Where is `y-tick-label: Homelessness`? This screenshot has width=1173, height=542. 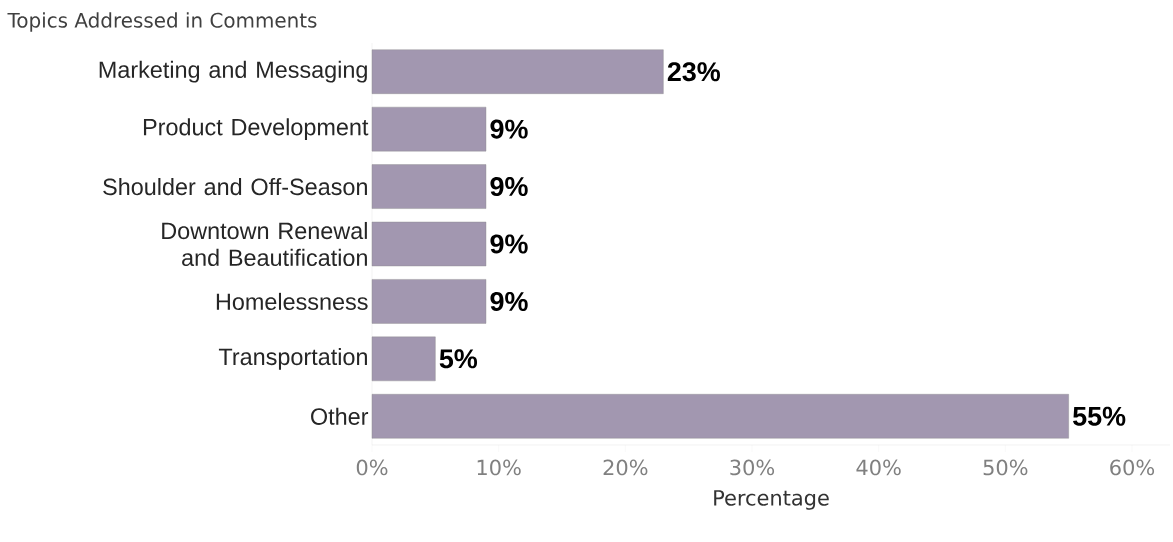 y-tick-label: Homelessness is located at coordinates (292, 301).